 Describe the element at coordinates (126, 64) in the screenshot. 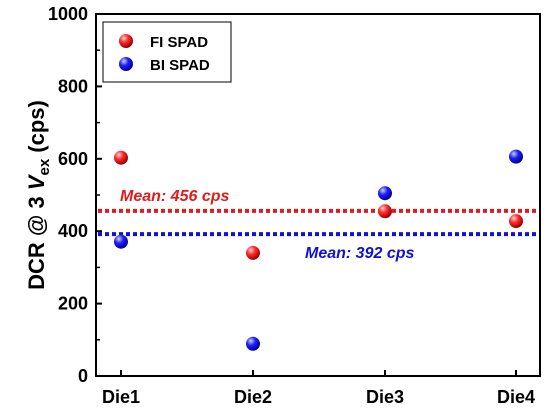

I see `legend-marker-bi-spad` at that location.